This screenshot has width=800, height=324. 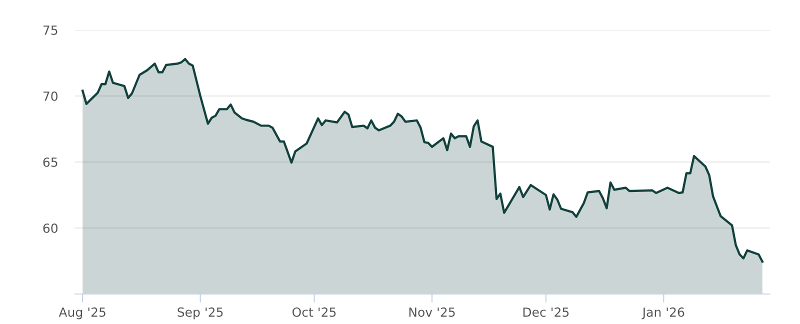 I want to click on x-tick-label: Nov '25, so click(x=432, y=312).